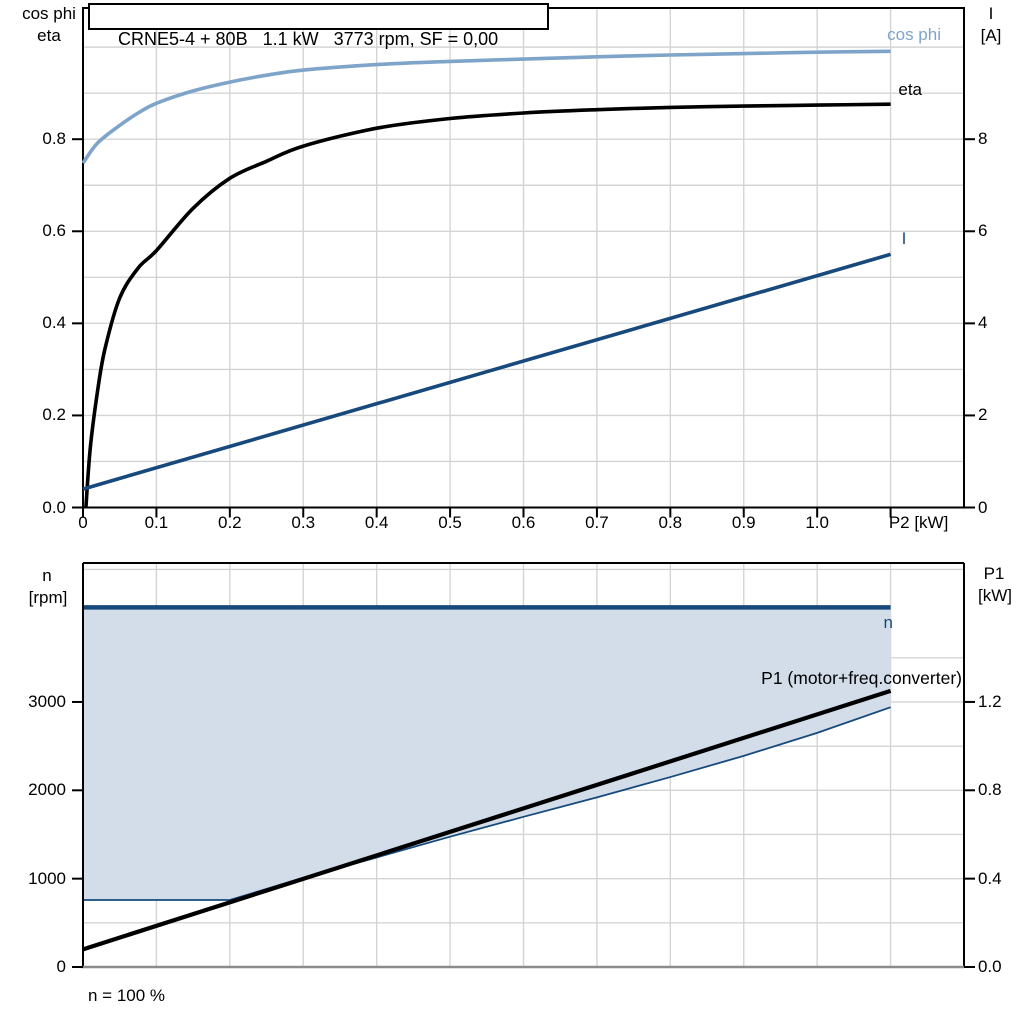  I want to click on top-x-tick-label: 0.3, so click(303, 522).